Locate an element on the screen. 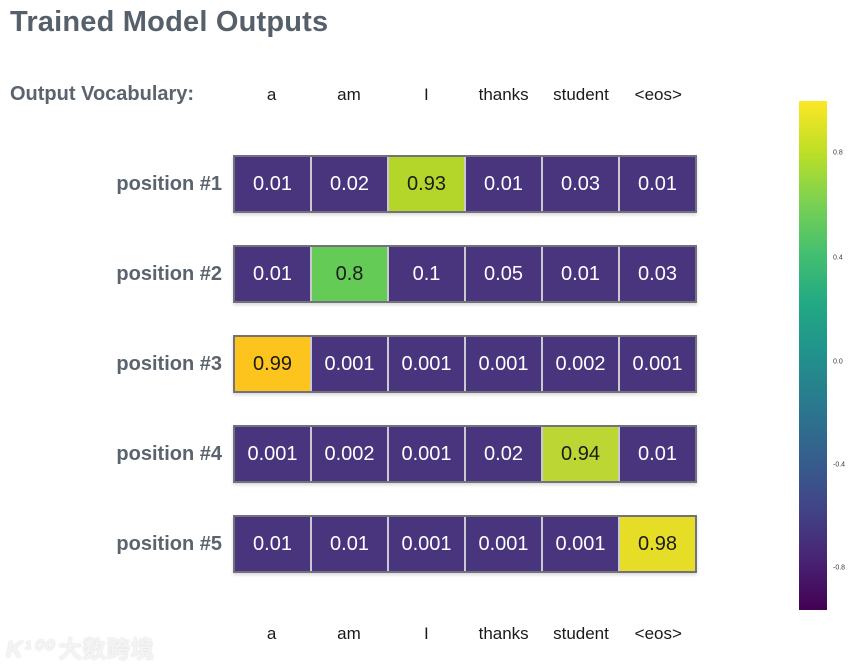 Image resolution: width=859 pixels, height=666 pixels. heatmap-cell: 0.94 is located at coordinates (579, 454).